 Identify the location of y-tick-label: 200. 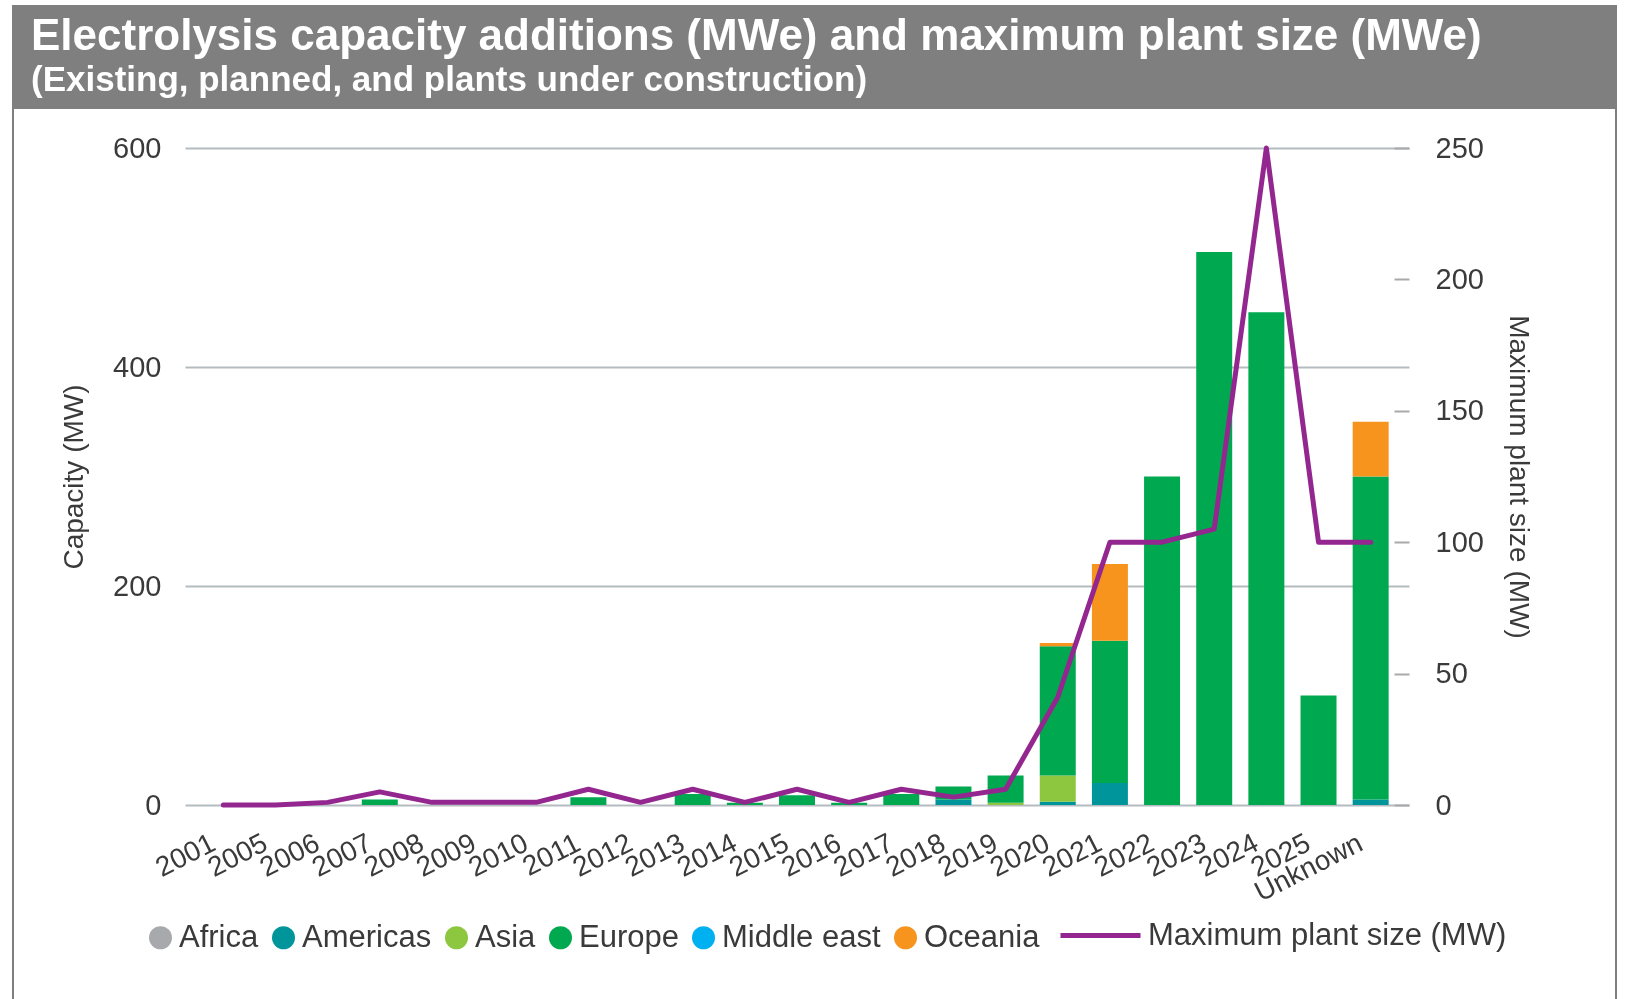
(137, 585).